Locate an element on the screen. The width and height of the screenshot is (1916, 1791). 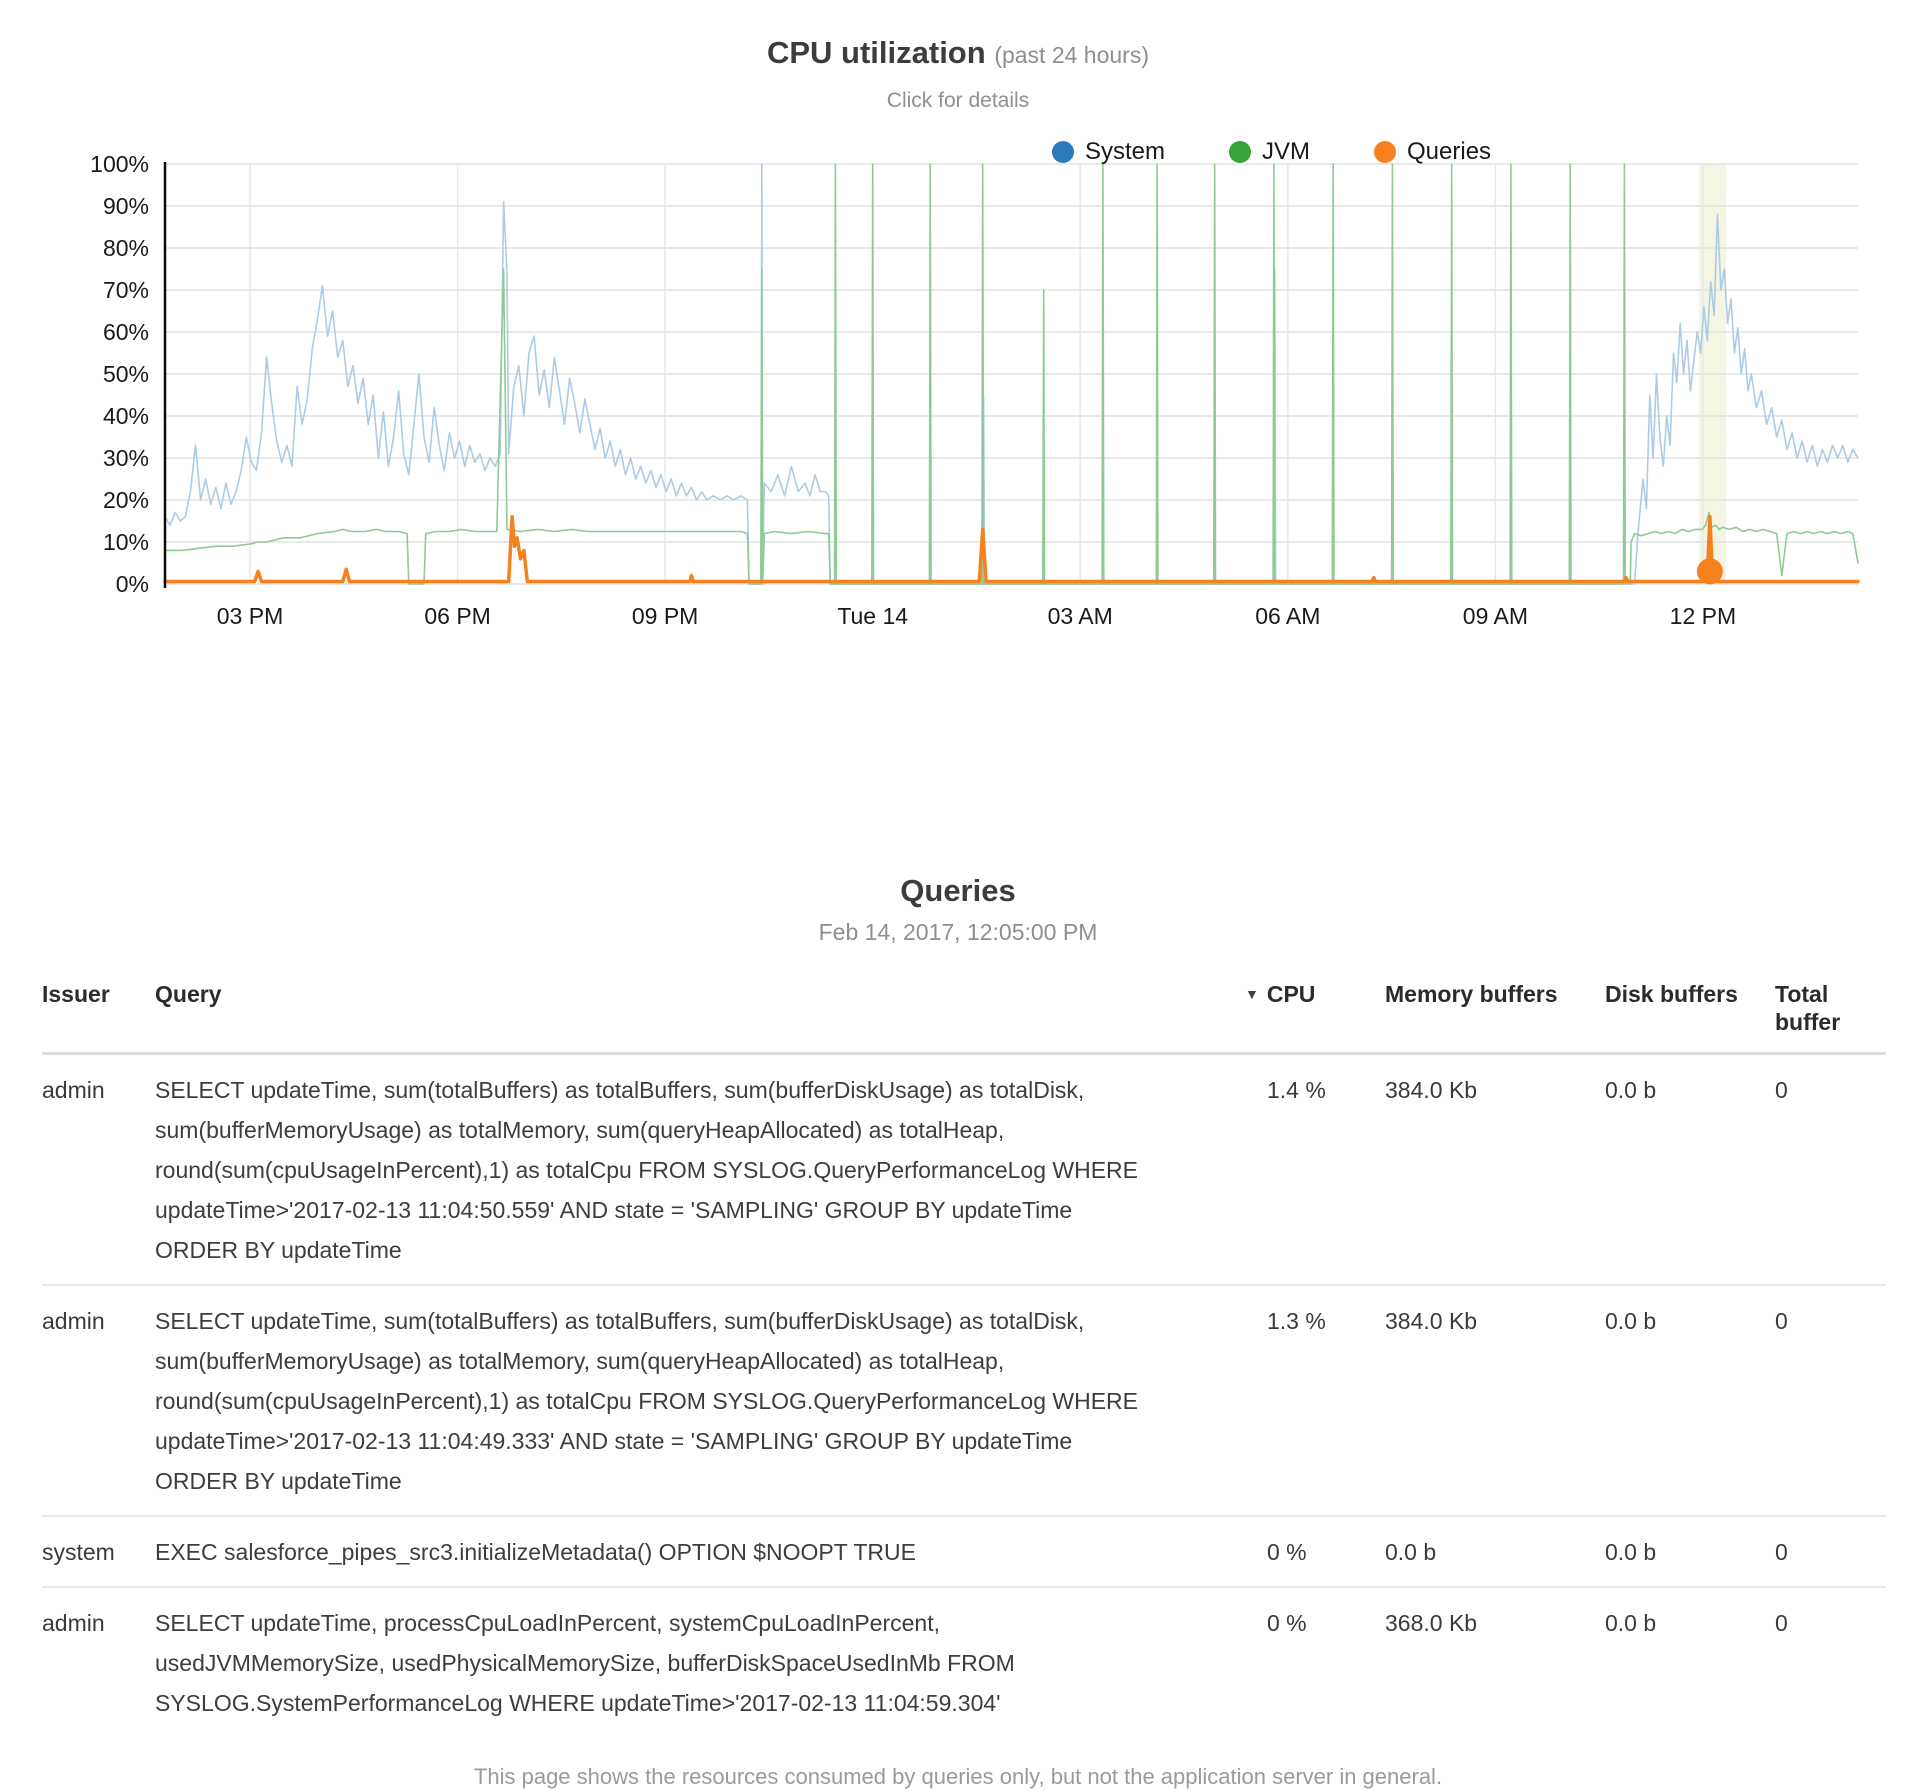
legend-item-queries: Queries is located at coordinates (1432, 152).